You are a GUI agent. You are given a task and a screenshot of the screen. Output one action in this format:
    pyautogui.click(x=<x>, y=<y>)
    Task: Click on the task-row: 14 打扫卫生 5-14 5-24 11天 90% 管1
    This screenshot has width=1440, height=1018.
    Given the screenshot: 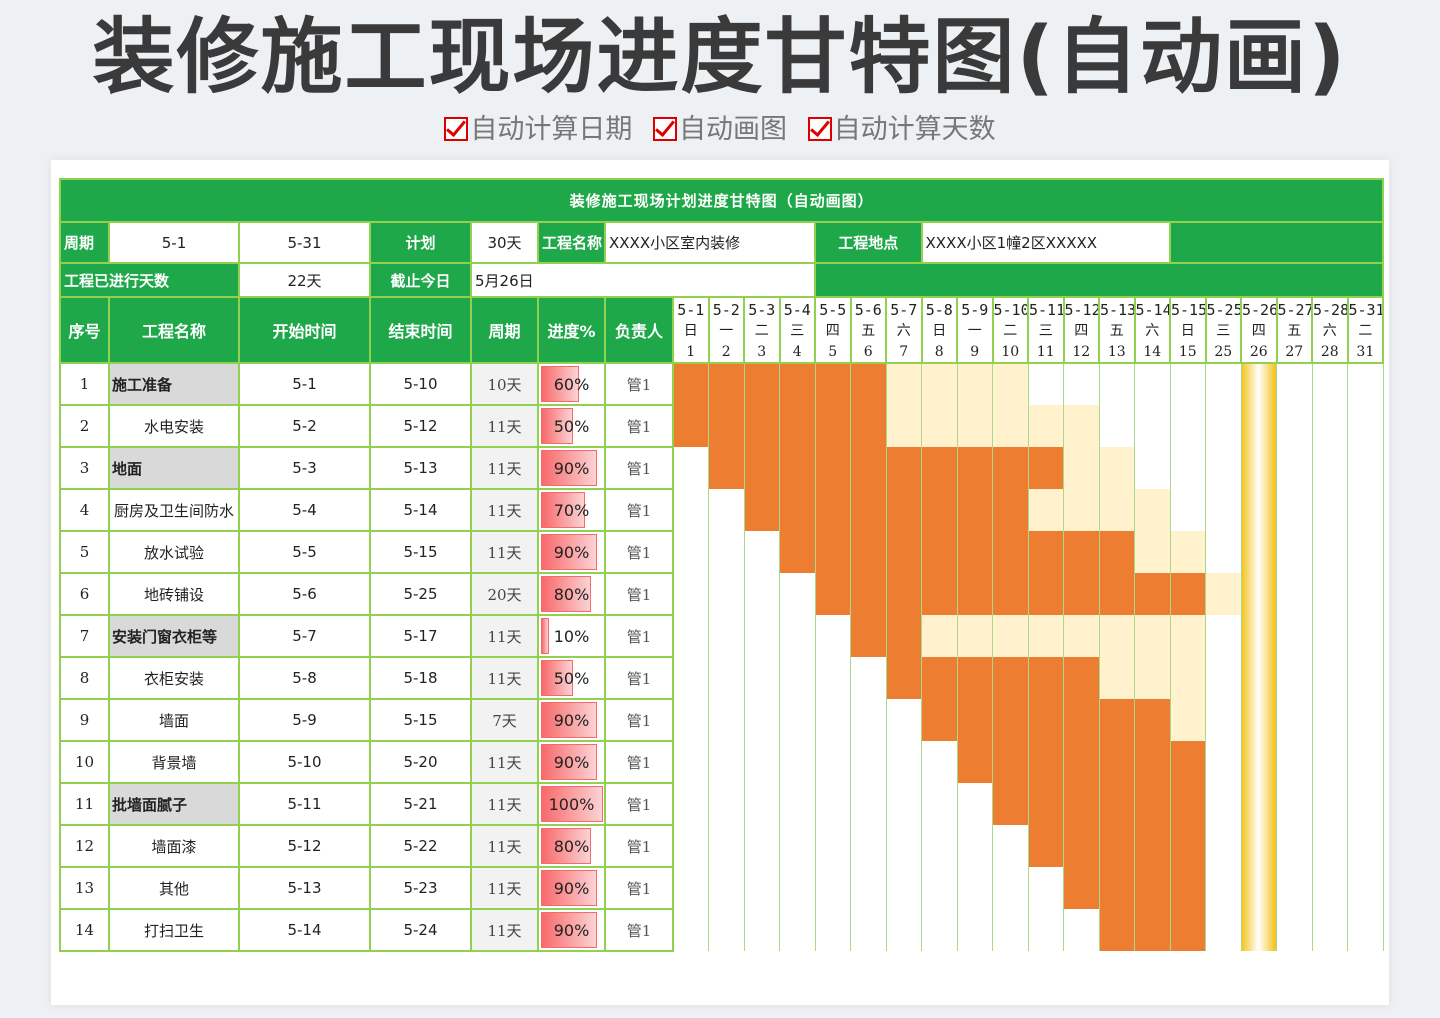 What is the action you would take?
    pyautogui.click(x=721, y=930)
    